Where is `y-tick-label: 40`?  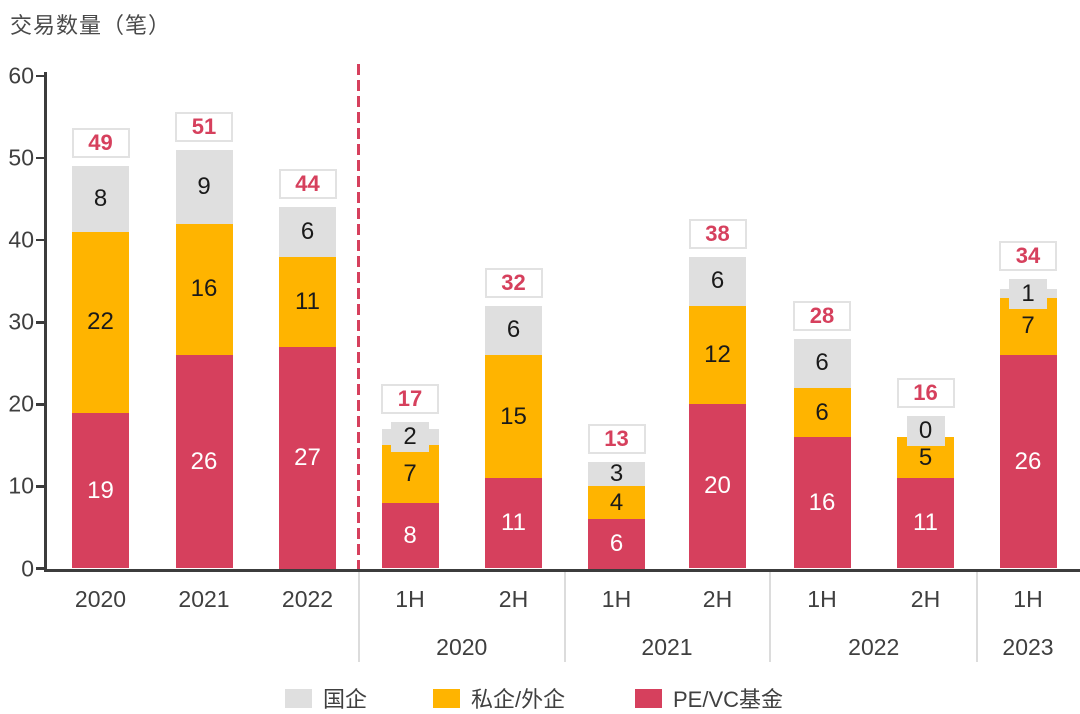
y-tick-label: 40 is located at coordinates (21, 239).